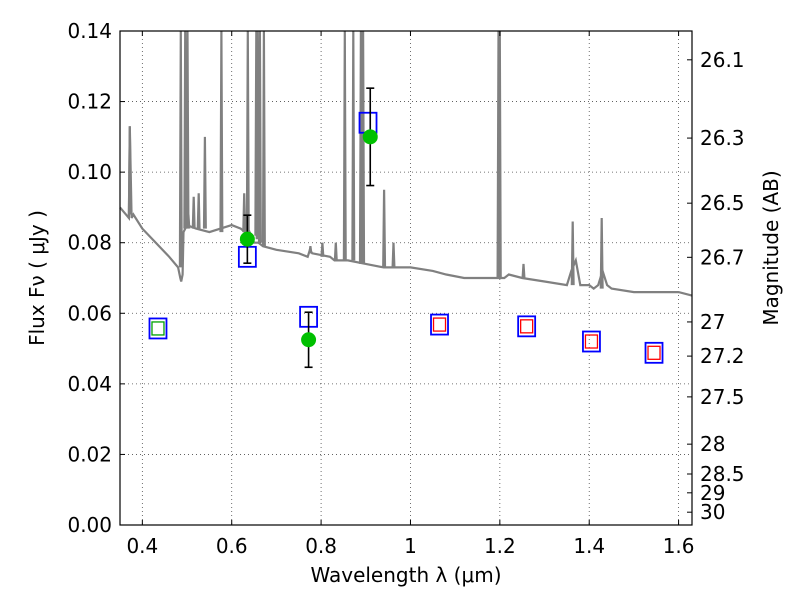 This screenshot has height=600, width=800. I want to click on x-tick-label: 0.4, so click(142, 546).